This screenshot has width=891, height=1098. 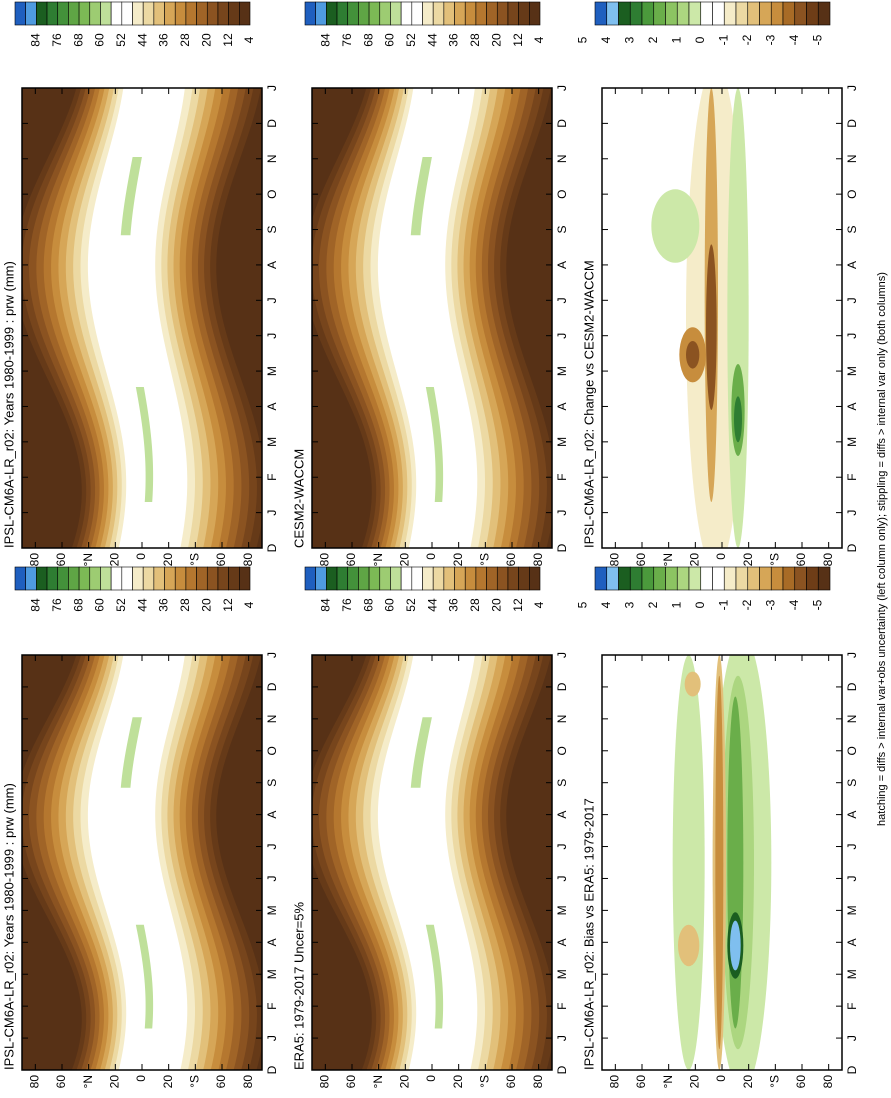 I want to click on y-tick-label: 0, so click(x=721, y=1078).